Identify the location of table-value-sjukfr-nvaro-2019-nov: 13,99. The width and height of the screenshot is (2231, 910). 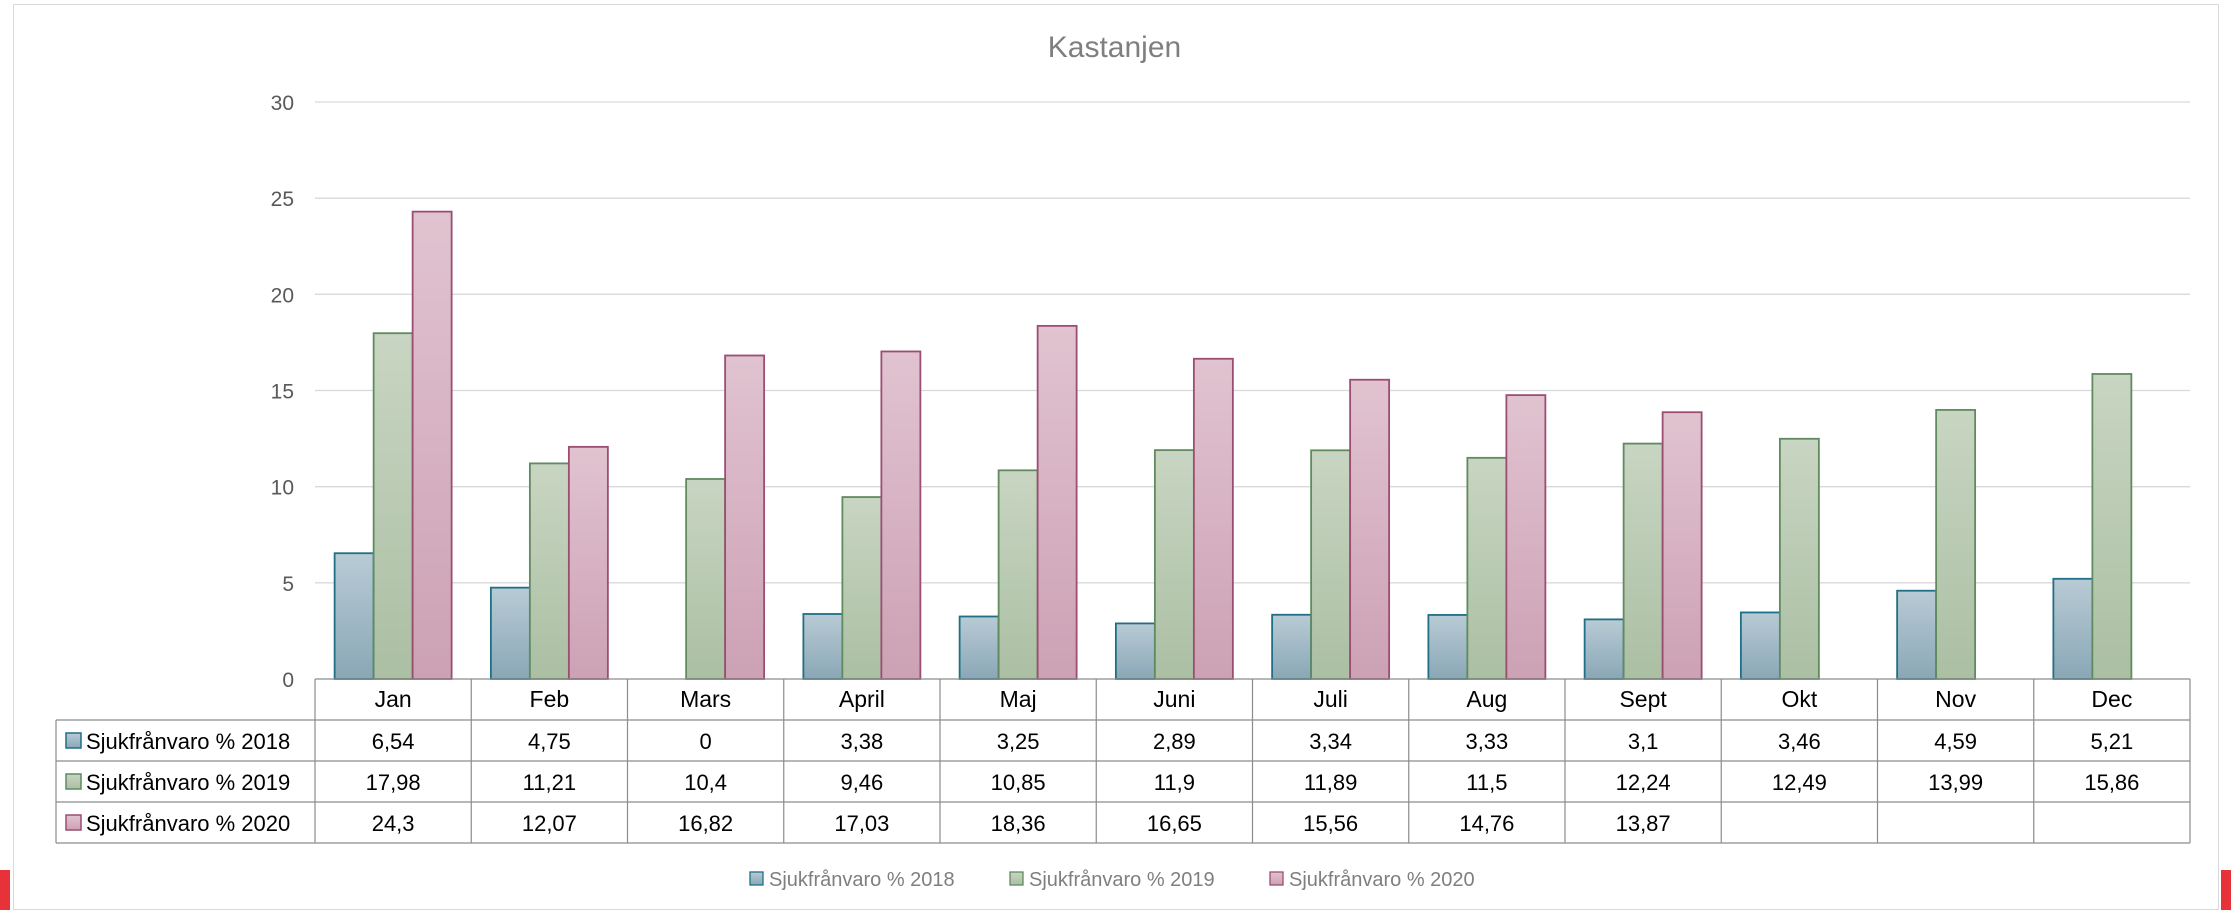
(1955, 782).